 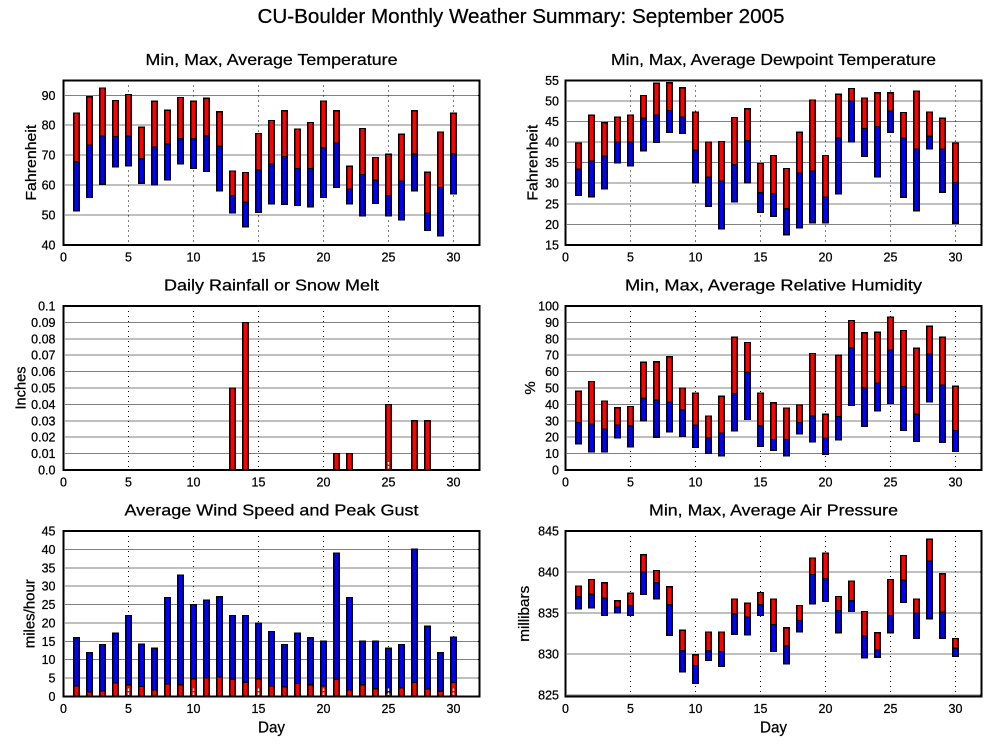 What do you see at coordinates (548, 307) in the screenshot?
I see `svg-text: 100` at bounding box center [548, 307].